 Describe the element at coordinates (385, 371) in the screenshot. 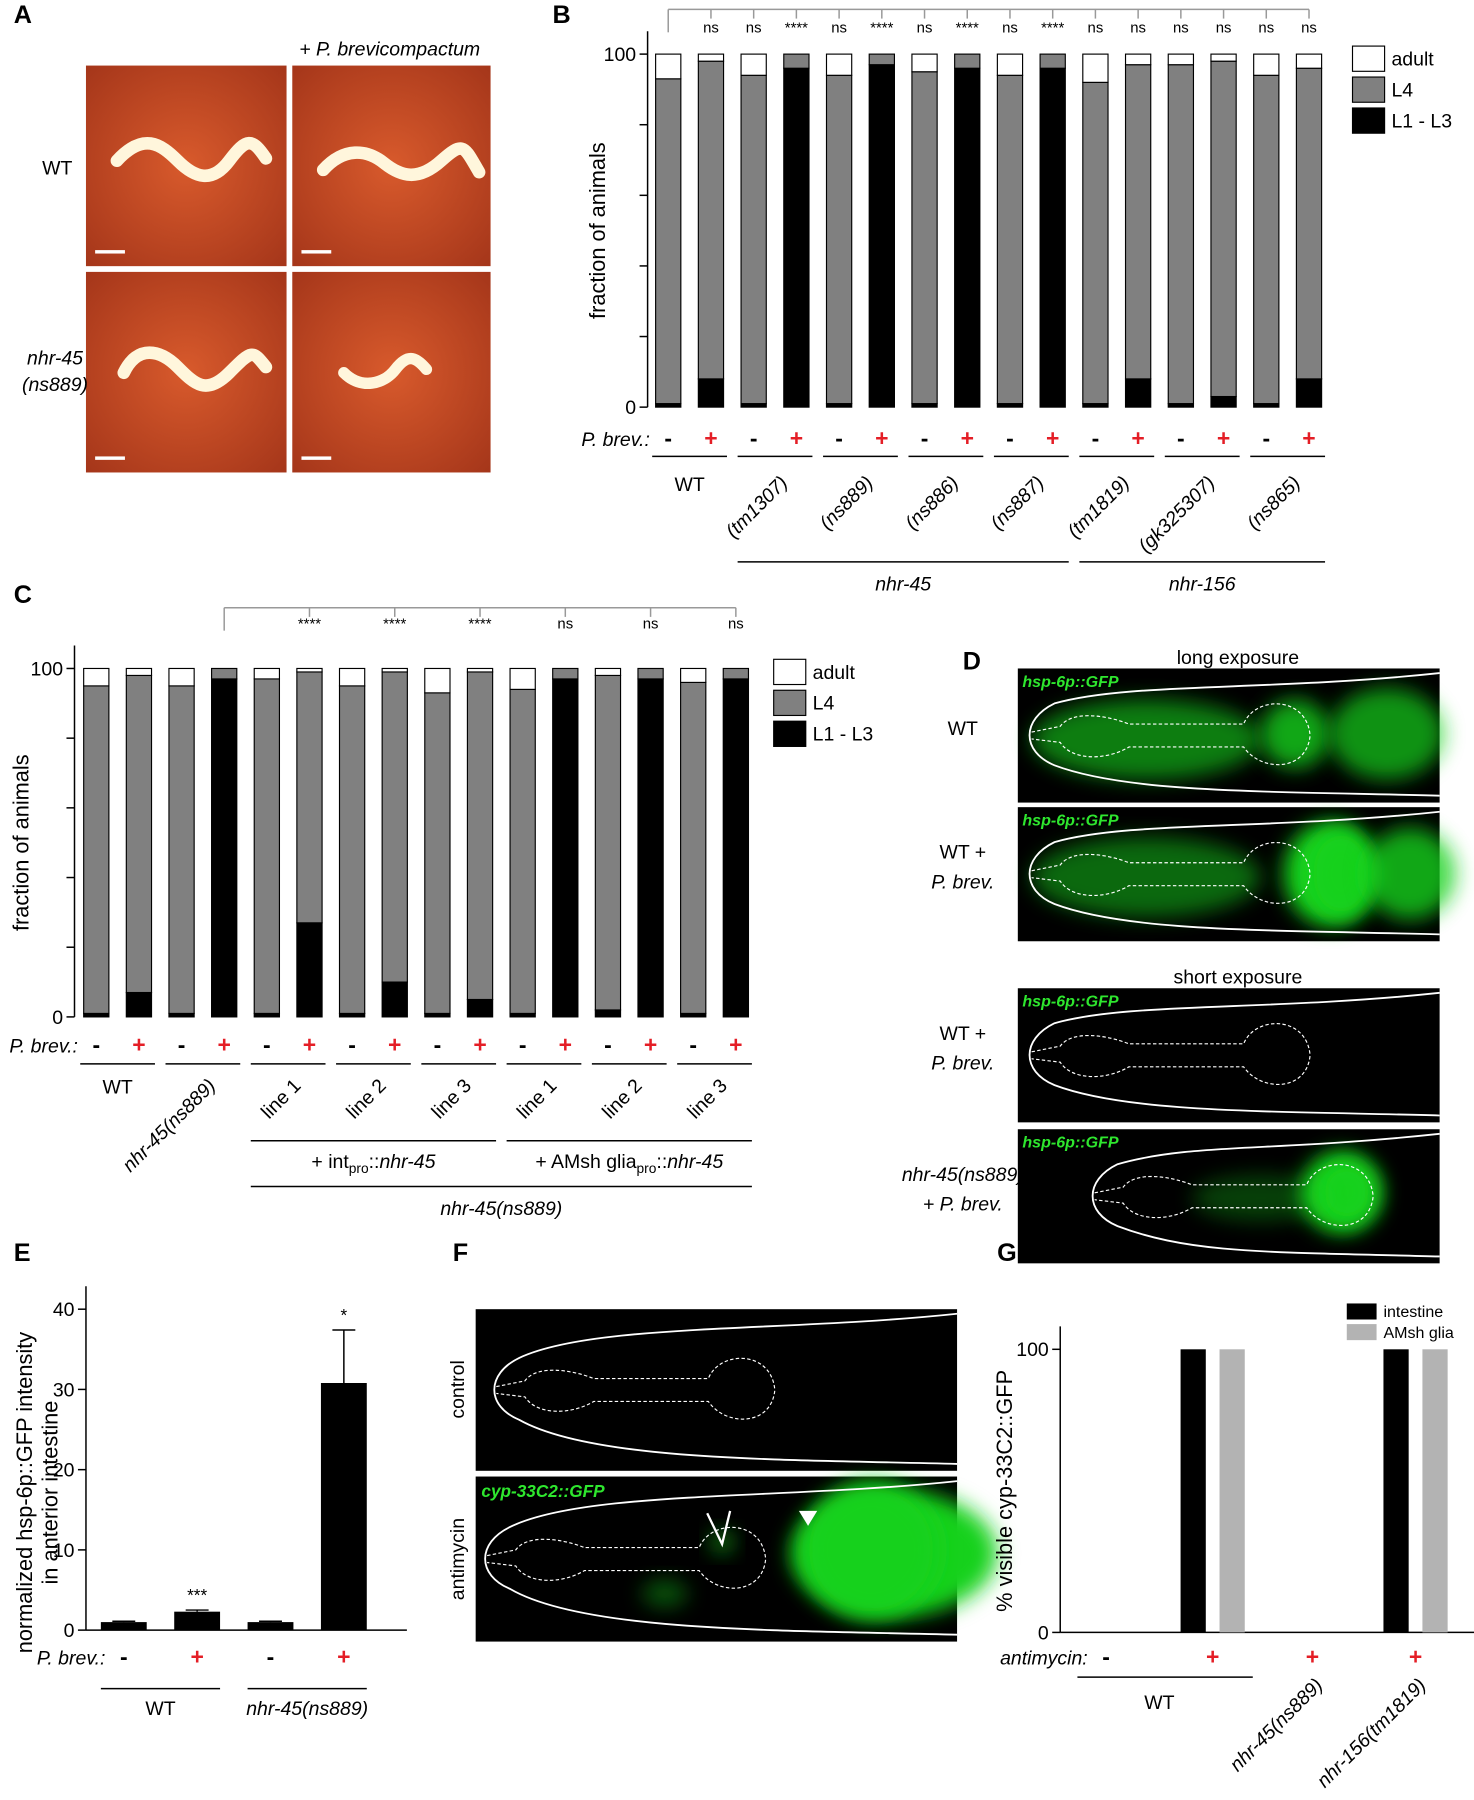

I see `worm` at that location.